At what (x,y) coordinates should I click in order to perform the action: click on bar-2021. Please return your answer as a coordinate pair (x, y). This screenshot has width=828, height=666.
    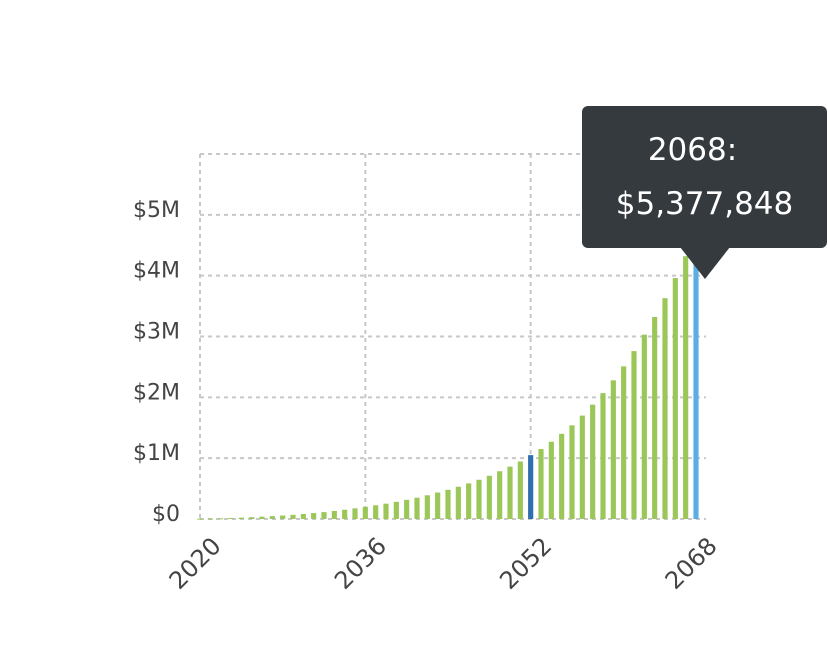
    Looking at the image, I should click on (210, 519).